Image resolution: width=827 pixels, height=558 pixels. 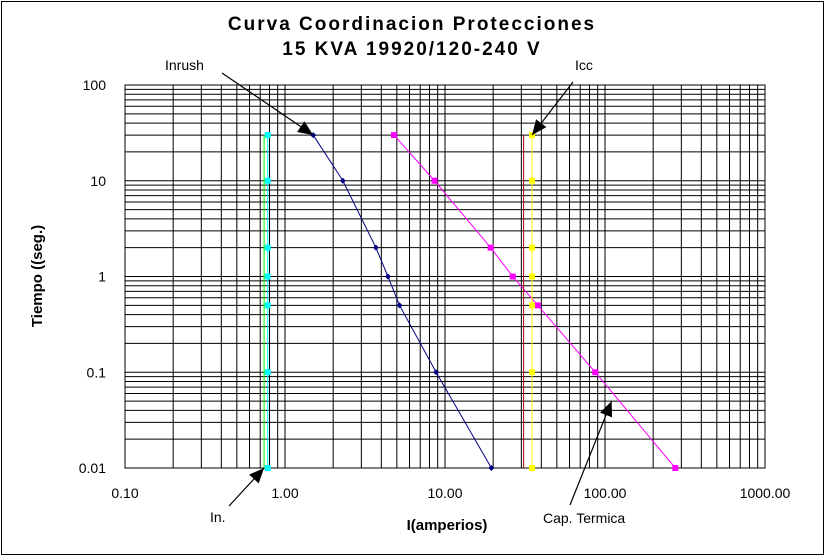 What do you see at coordinates (447, 525) in the screenshot?
I see `x-axis-title: I(amperios)` at bounding box center [447, 525].